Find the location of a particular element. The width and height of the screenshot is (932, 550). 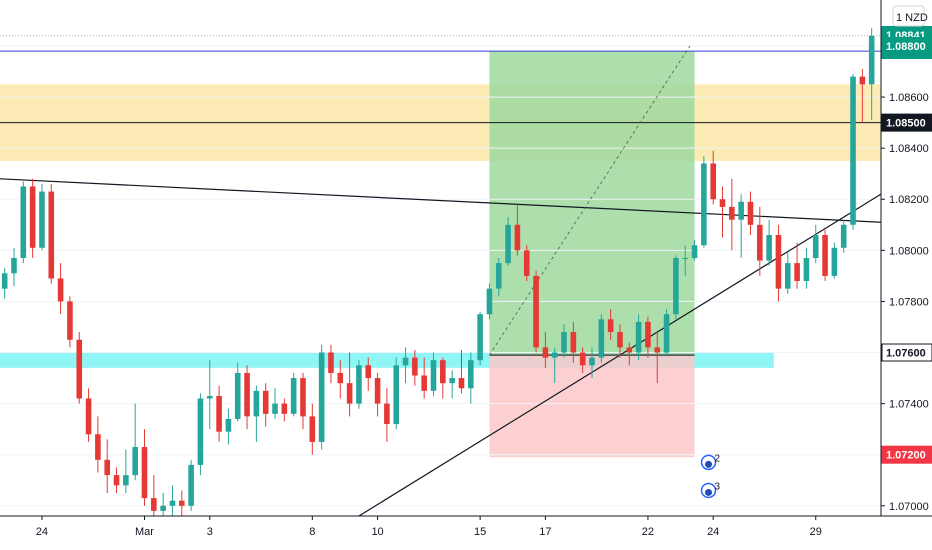

symbol-badge: 1 NZD is located at coordinates (910, 16).